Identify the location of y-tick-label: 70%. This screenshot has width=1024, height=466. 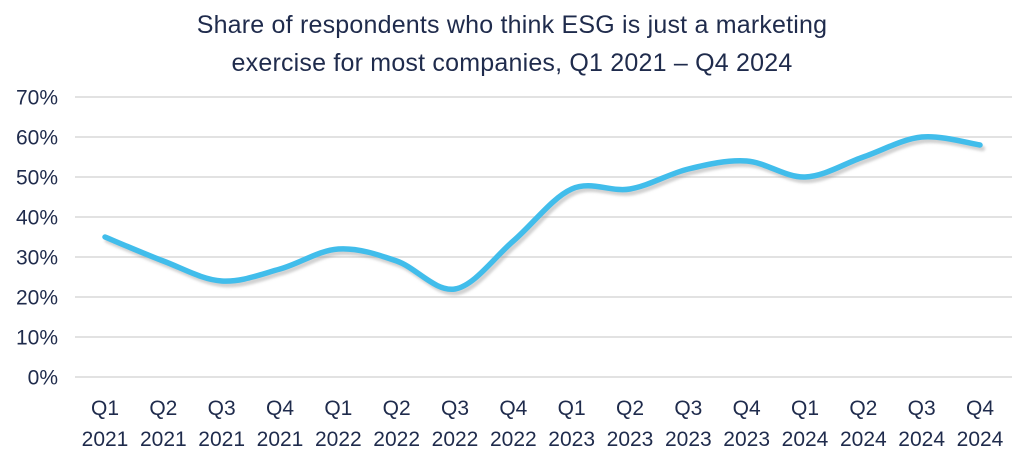
(37, 98).